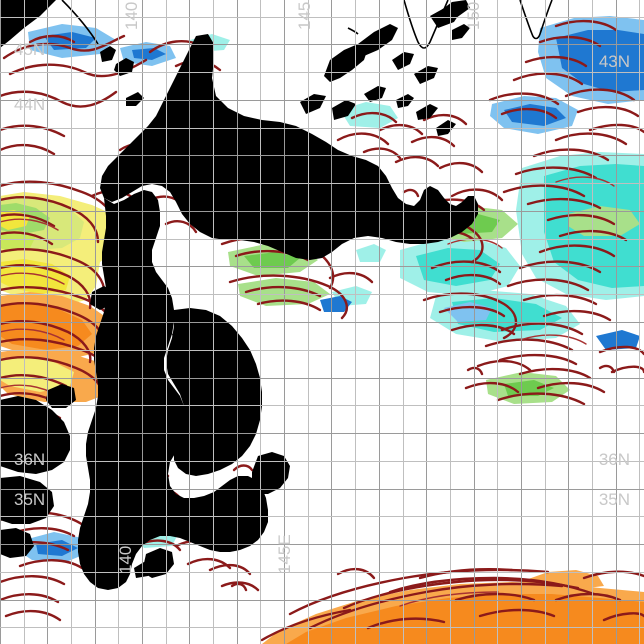  What do you see at coordinates (124, 67) in the screenshot?
I see `land-rishiri` at bounding box center [124, 67].